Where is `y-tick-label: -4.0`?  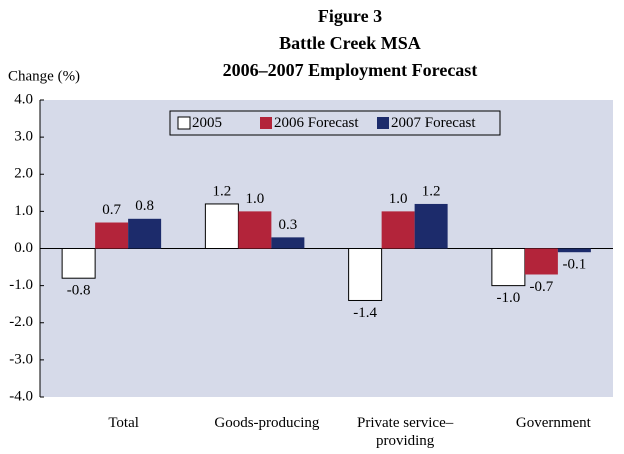
y-tick-label: -4.0 is located at coordinates (21, 396).